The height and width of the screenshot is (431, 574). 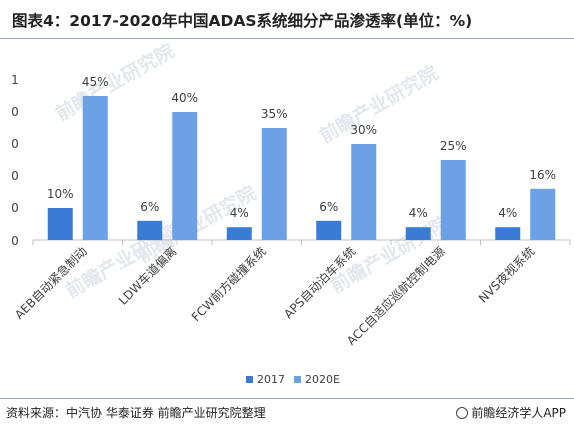 What do you see at coordinates (287, 38) in the screenshot?
I see `title-divider` at bounding box center [287, 38].